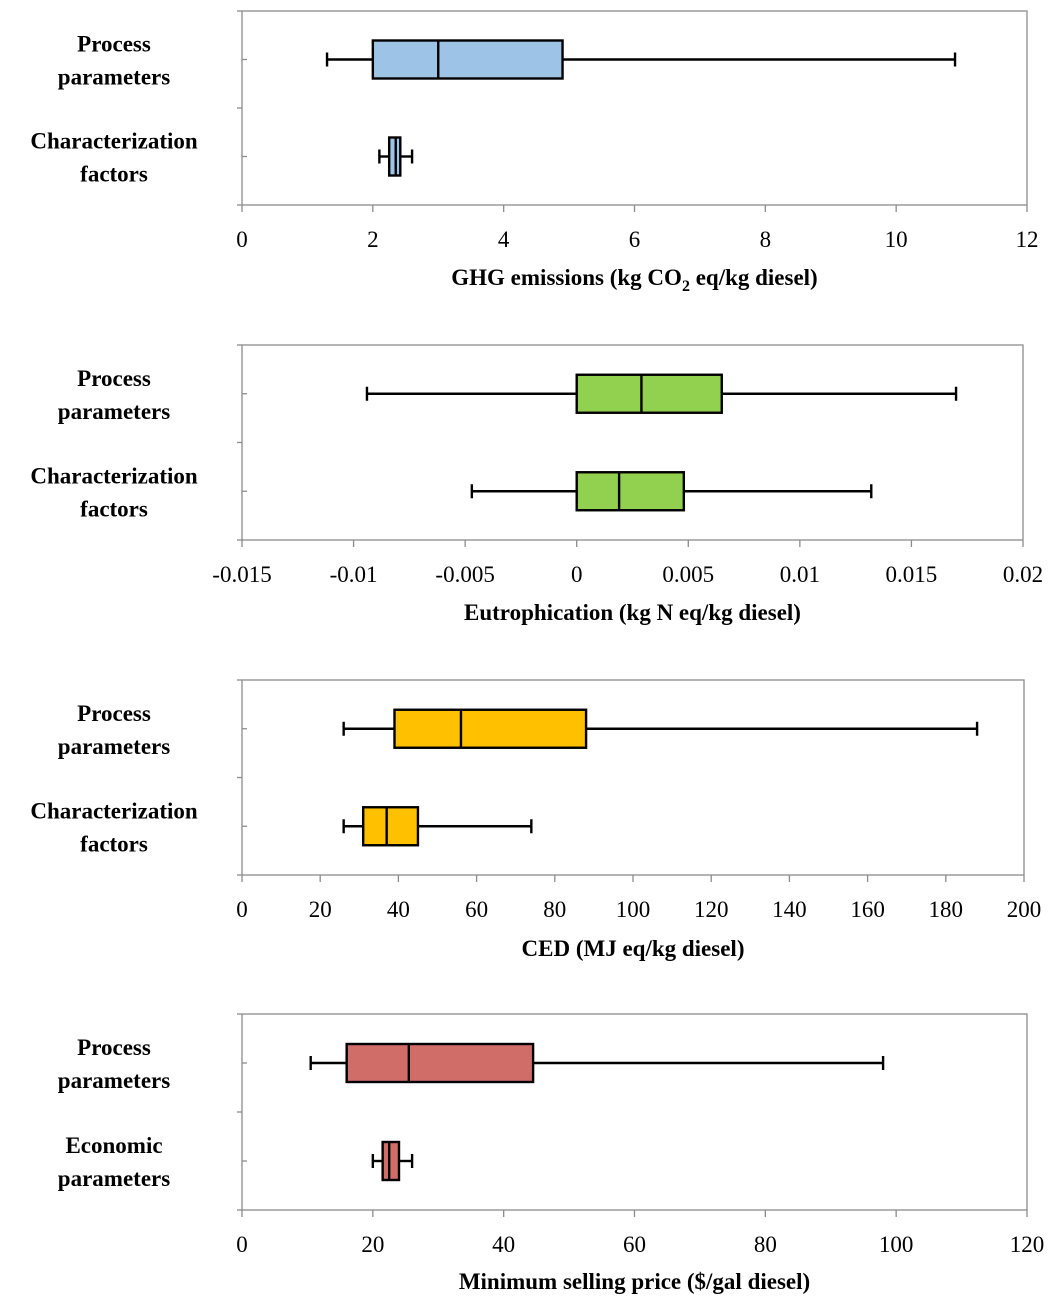 This screenshot has height=1296, width=1052. Describe the element at coordinates (504, 239) in the screenshot. I see `x-tick-label: 4` at that location.